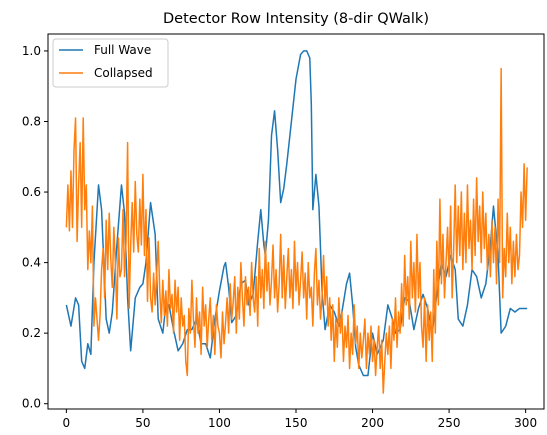  I want to click on x-axis-ticks: 0 50 100 150 200 250 300, so click(300, 419).